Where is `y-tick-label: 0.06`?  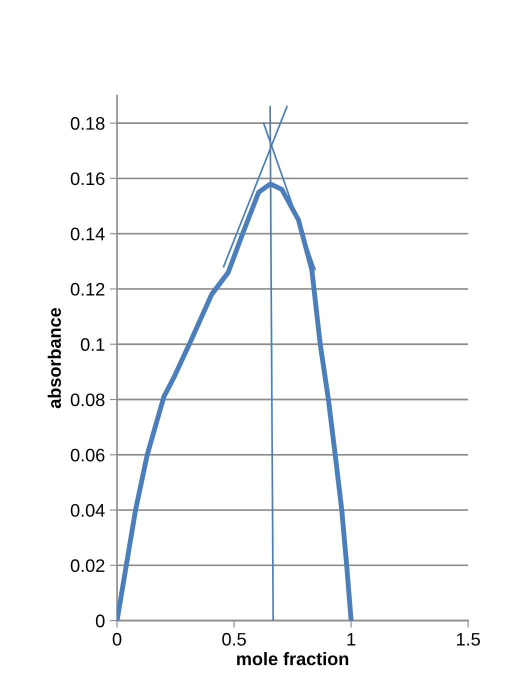 y-tick-label: 0.06 is located at coordinates (87, 455).